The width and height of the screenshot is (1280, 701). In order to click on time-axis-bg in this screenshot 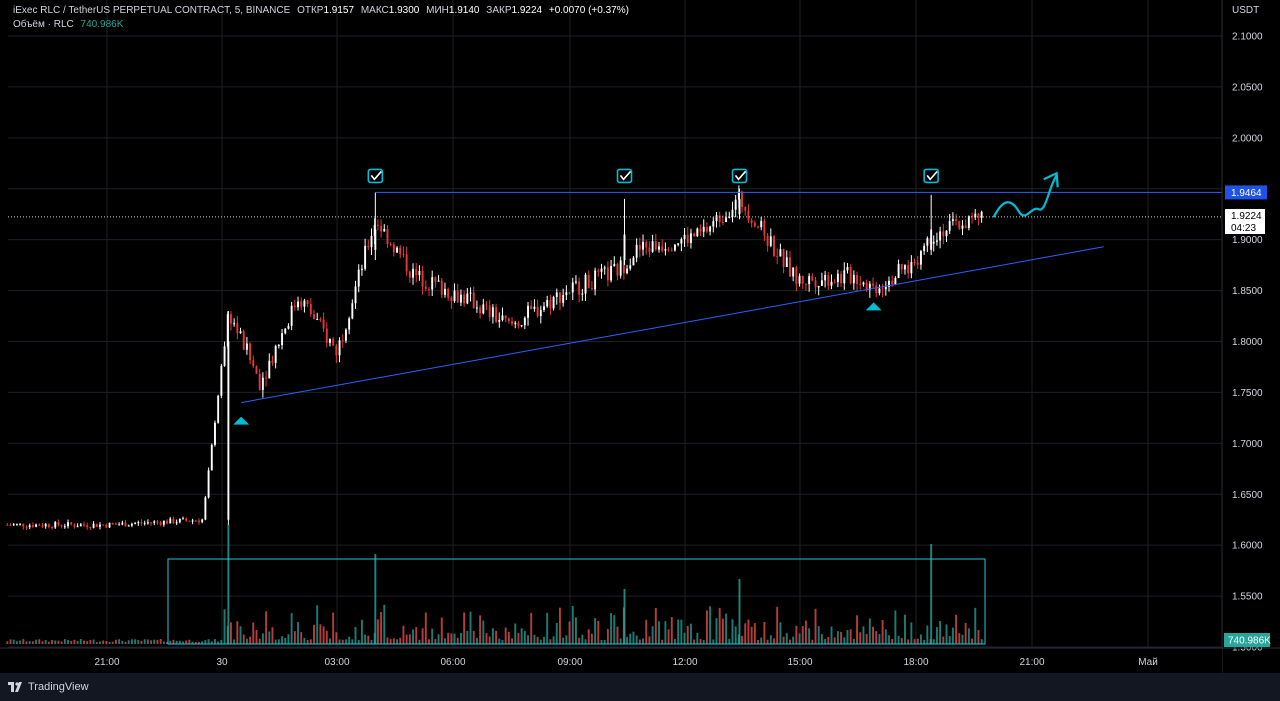, I will do `click(611, 660)`.